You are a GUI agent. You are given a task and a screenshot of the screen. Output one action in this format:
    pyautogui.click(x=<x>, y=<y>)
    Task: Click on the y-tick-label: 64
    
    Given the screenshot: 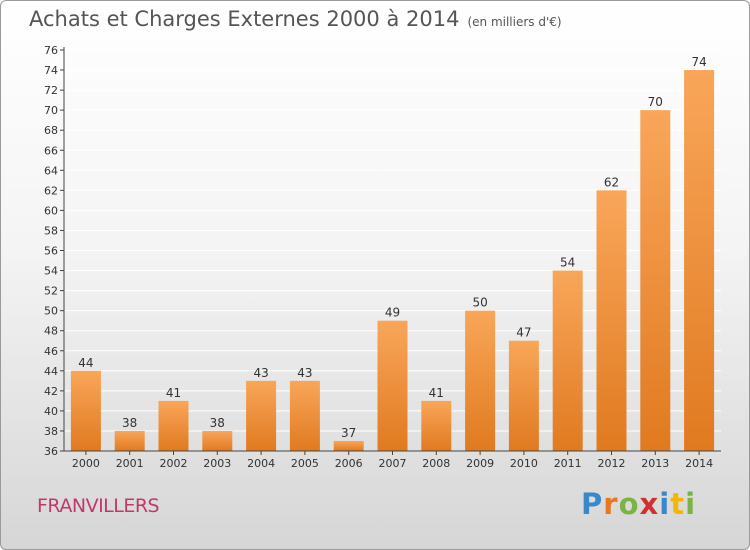 What is the action you would take?
    pyautogui.click(x=51, y=170)
    